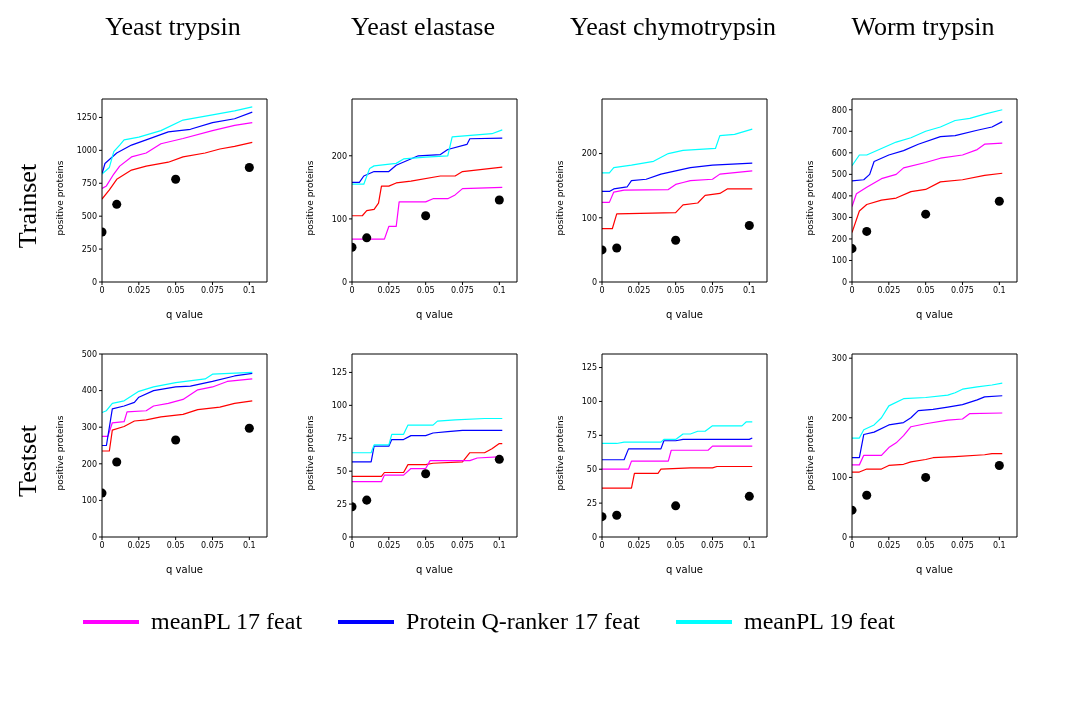 The height and width of the screenshot is (725, 1068). What do you see at coordinates (673, 26) in the screenshot?
I see `chart-title: Yeast chymotrypsin` at bounding box center [673, 26].